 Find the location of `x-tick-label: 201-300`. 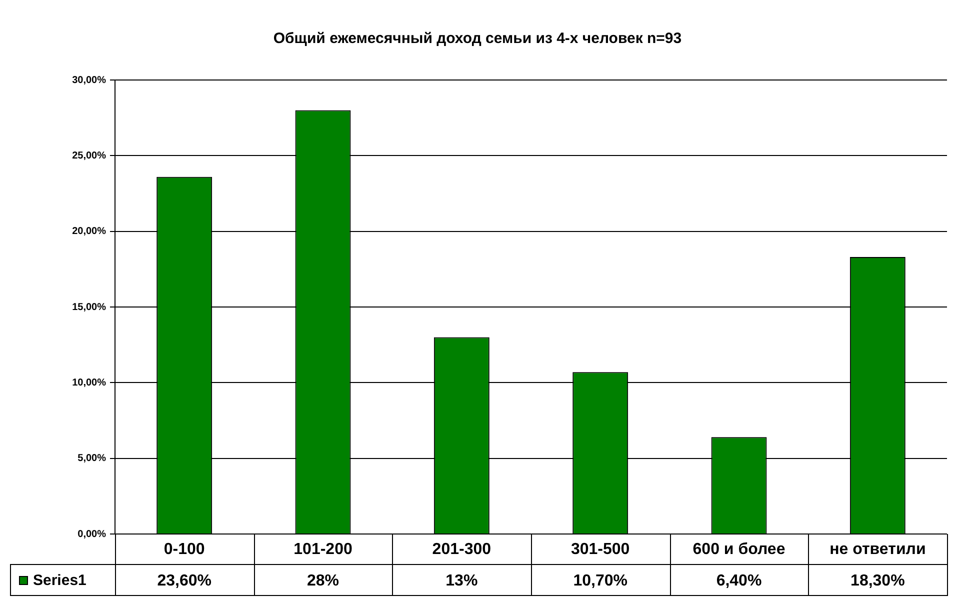

x-tick-label: 201-300 is located at coordinates (462, 549).